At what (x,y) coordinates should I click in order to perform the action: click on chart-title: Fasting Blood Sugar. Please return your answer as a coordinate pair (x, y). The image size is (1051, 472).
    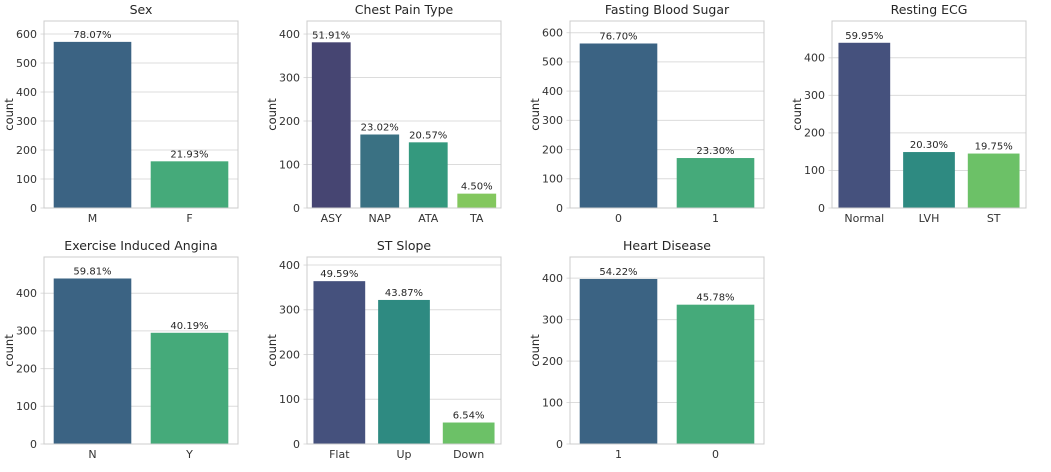
    Looking at the image, I should click on (666, 9).